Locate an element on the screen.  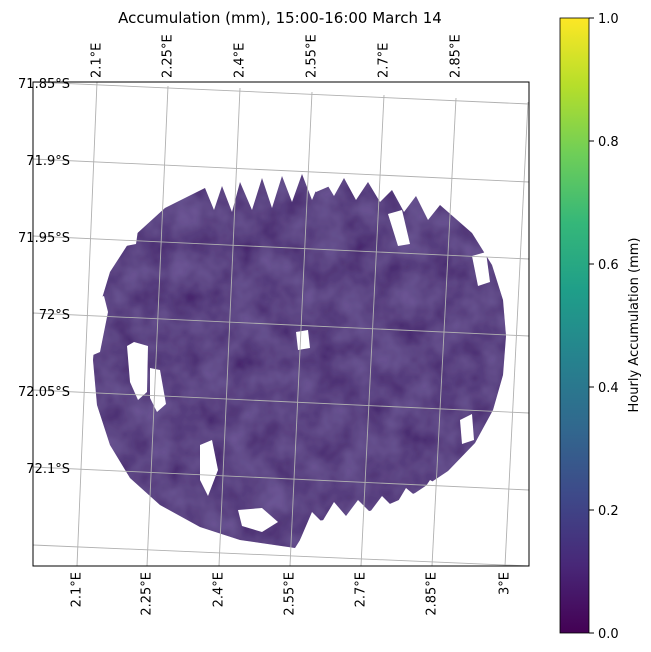
chart-title: Accumulation (mm), 15:00-16:00 March 14 is located at coordinates (280, 18).